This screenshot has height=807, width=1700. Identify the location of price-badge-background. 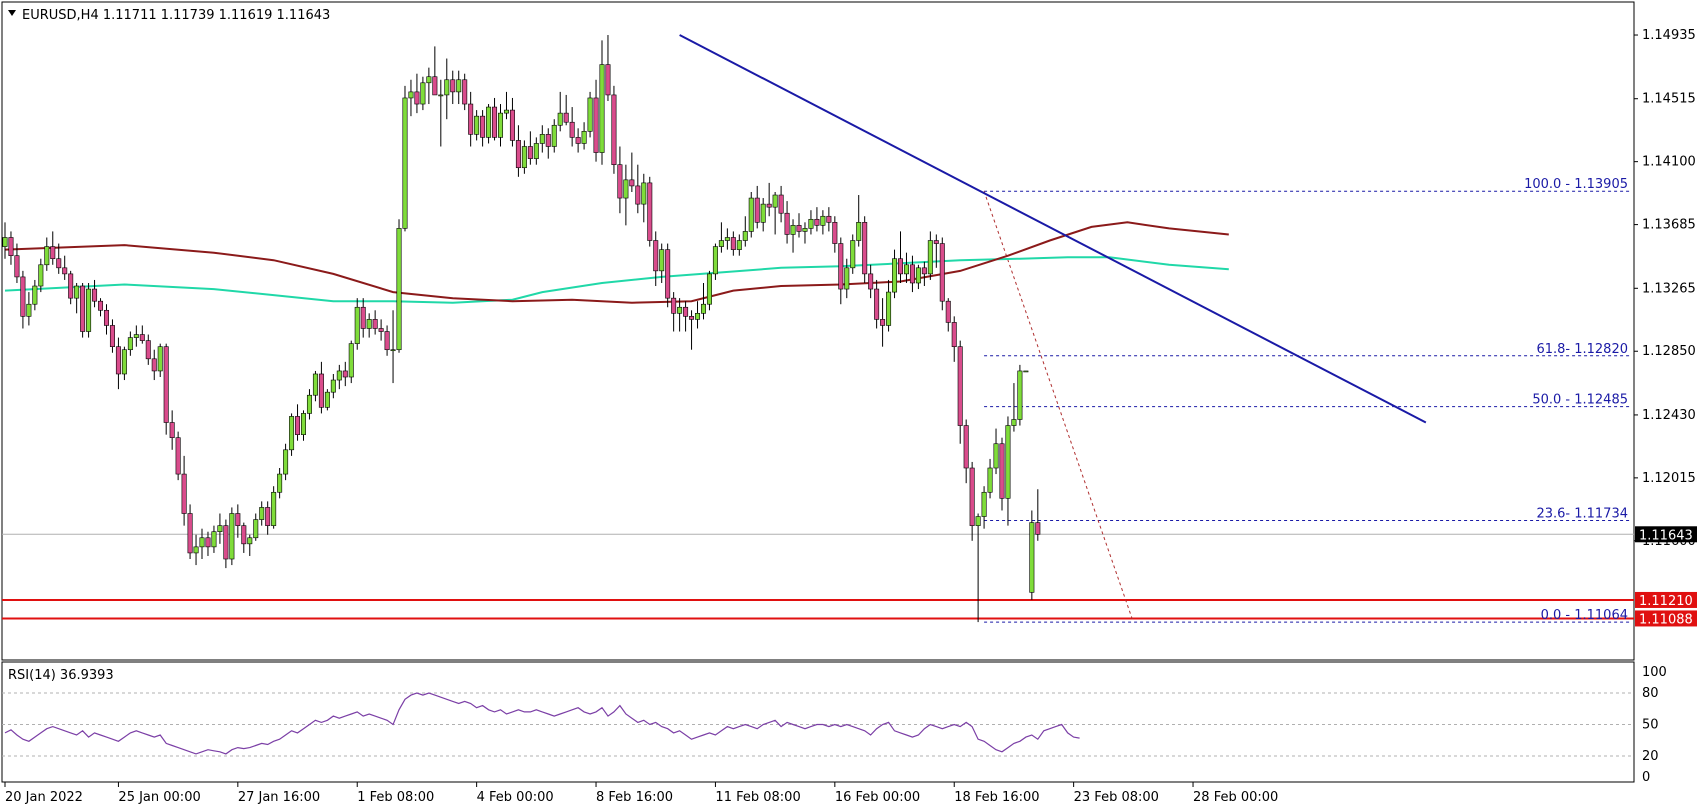
(1666, 599).